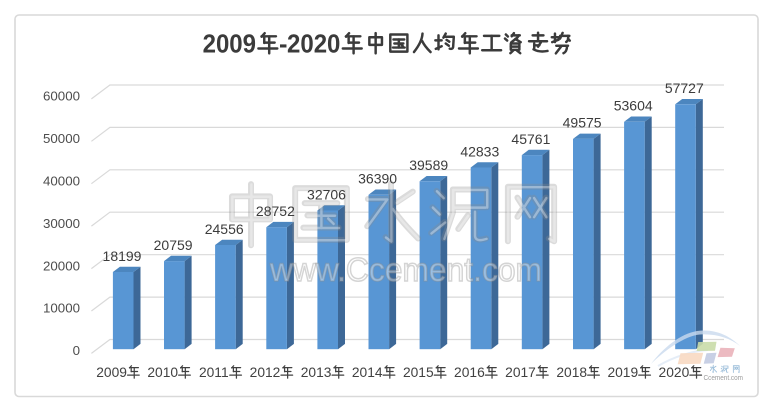 The width and height of the screenshot is (771, 406). I want to click on svg-text: 2015, so click(418, 372).